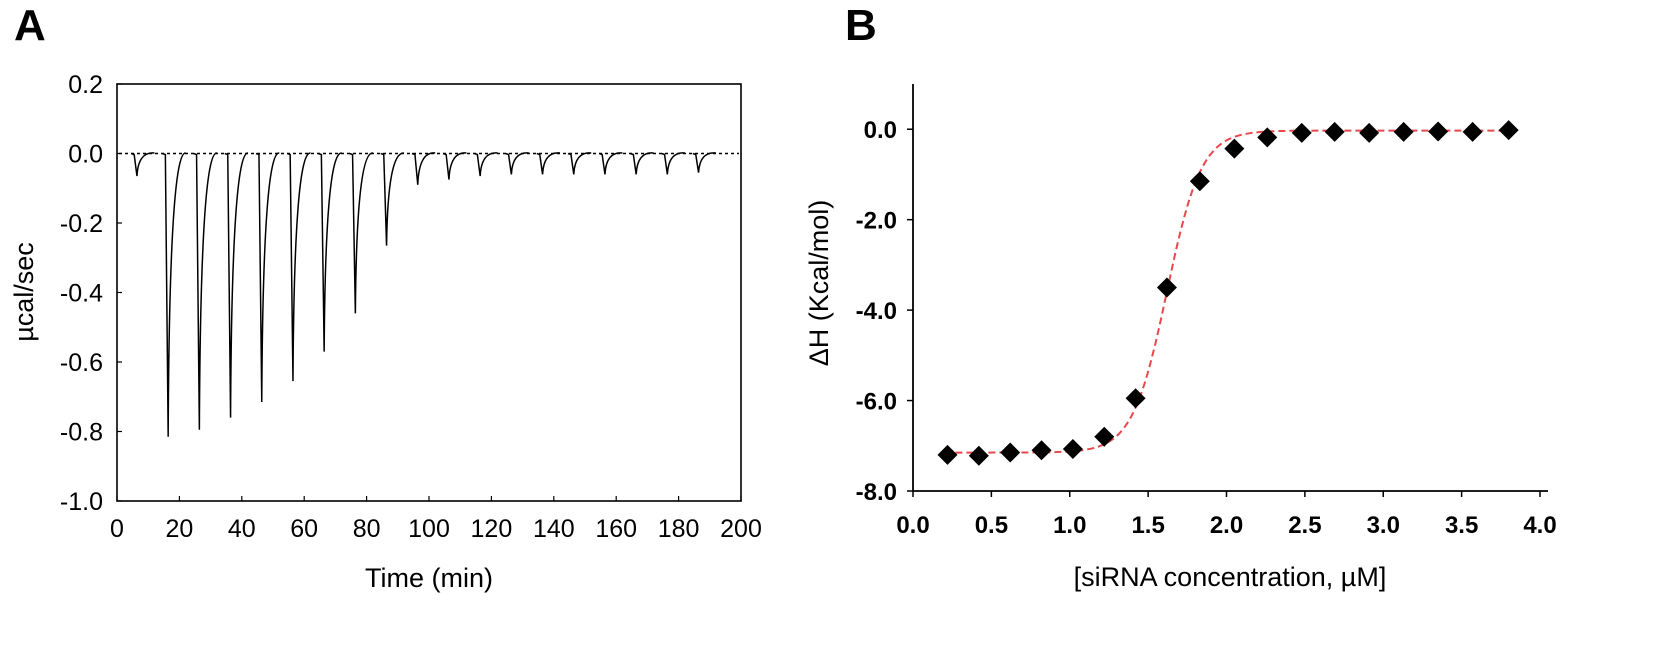  What do you see at coordinates (30, 25) in the screenshot?
I see `panel-a-letter: A` at bounding box center [30, 25].